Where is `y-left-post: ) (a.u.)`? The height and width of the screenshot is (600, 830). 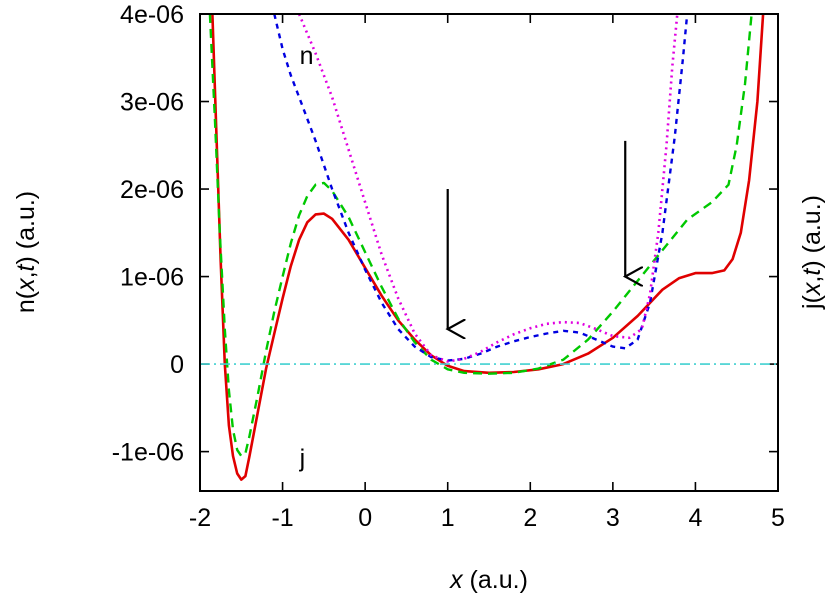
y-left-post: ) (a.u.) is located at coordinates (26, 228).